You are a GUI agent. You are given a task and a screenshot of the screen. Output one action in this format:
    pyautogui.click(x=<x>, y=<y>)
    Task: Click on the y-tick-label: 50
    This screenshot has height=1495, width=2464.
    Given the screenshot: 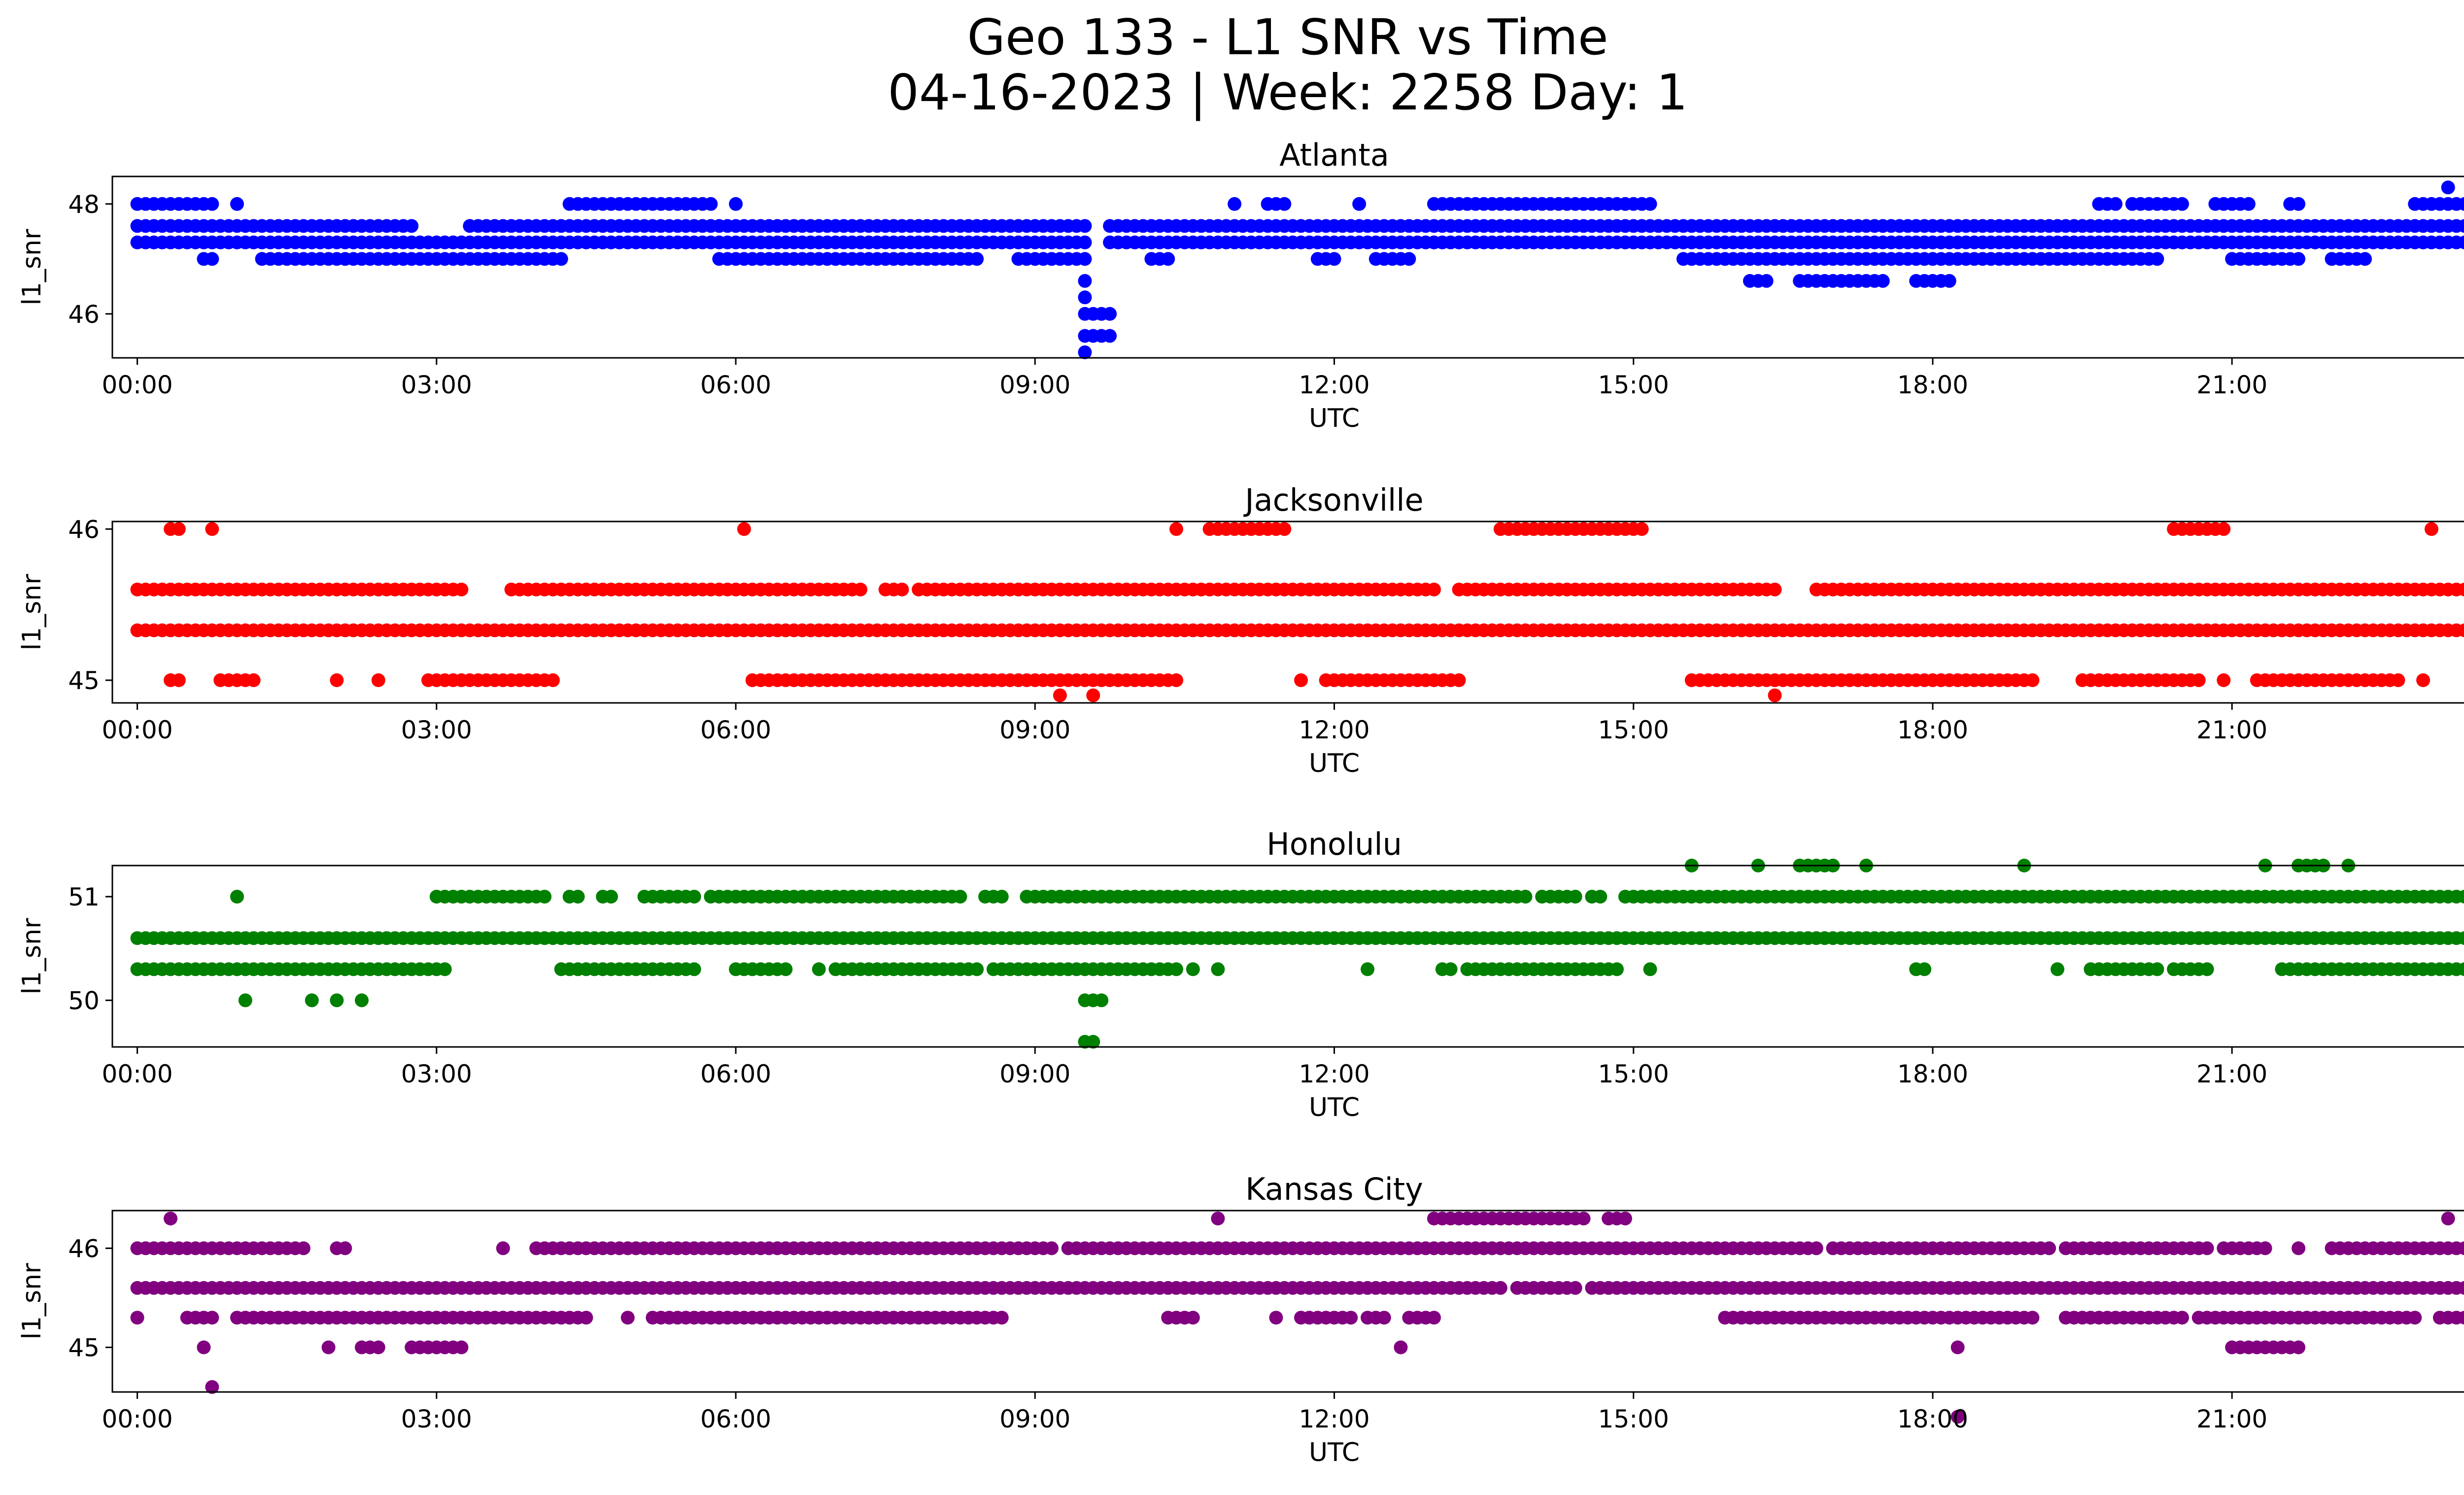 What is the action you would take?
    pyautogui.click(x=84, y=1000)
    